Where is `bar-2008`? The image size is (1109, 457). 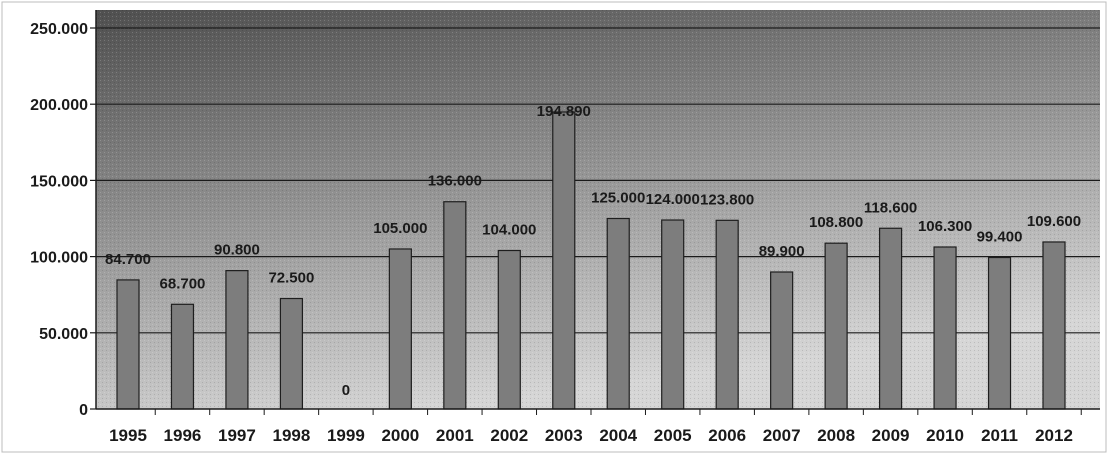 bar-2008 is located at coordinates (836, 326).